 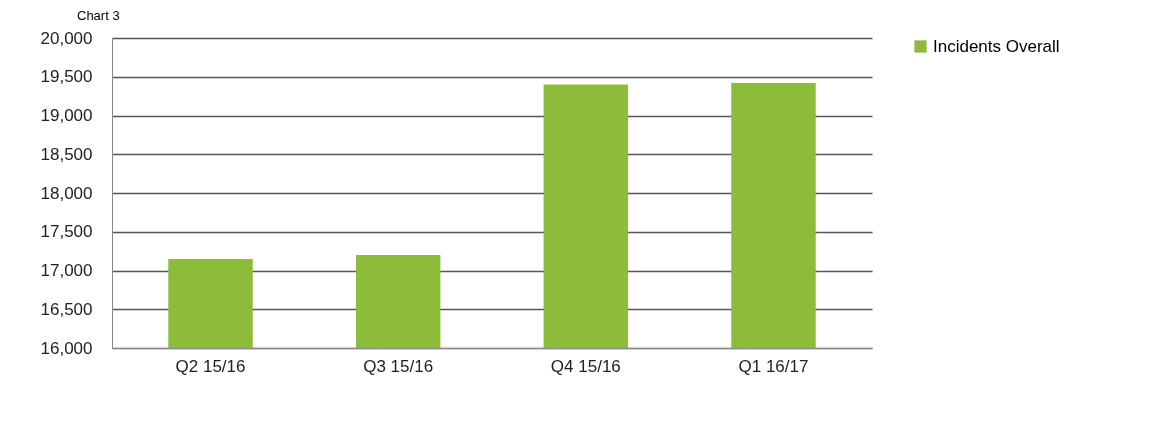 What do you see at coordinates (773, 366) in the screenshot?
I see `x-tick-label: Q1 16/17` at bounding box center [773, 366].